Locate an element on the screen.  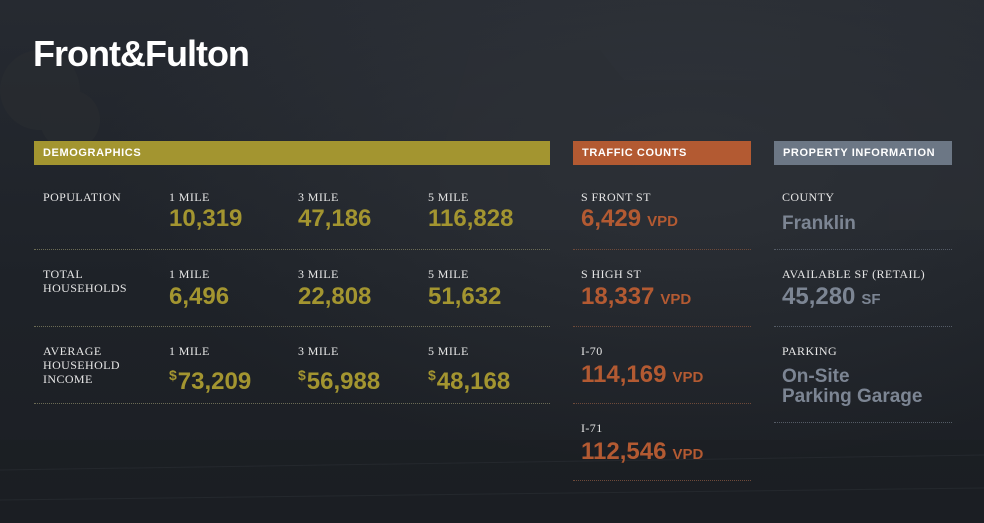
income-label: AVERAGE HOUSEHOLD INCOME is located at coordinates (81, 365).